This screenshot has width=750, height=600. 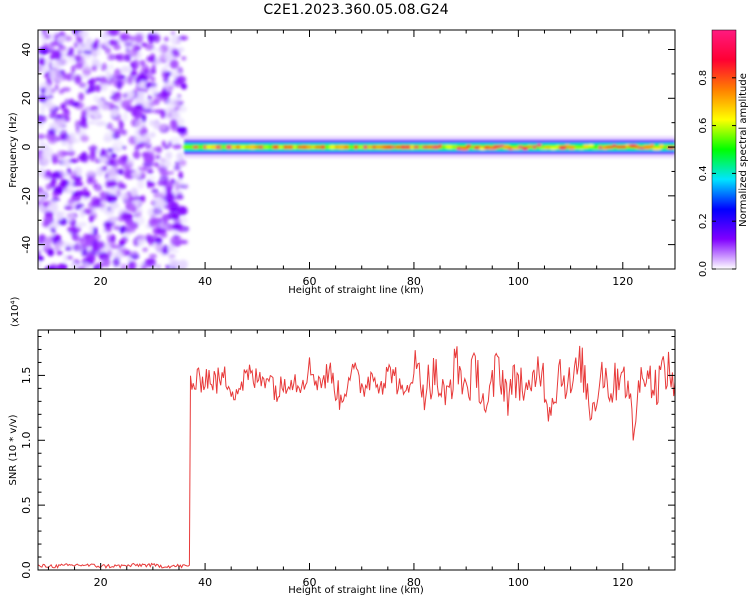 I want to click on y-tick-label: 1.0, so click(x=26, y=441).